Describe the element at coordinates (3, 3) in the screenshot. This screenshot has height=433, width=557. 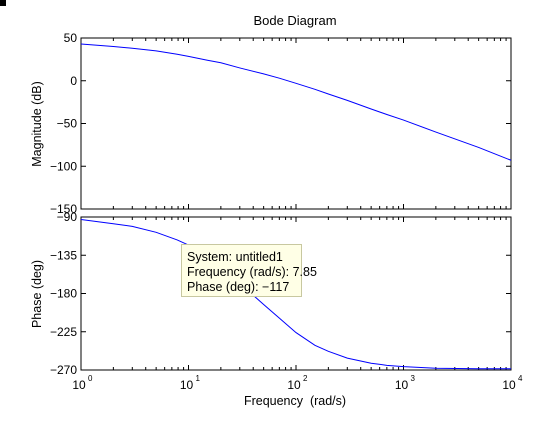
I see `datatip-marker` at that location.